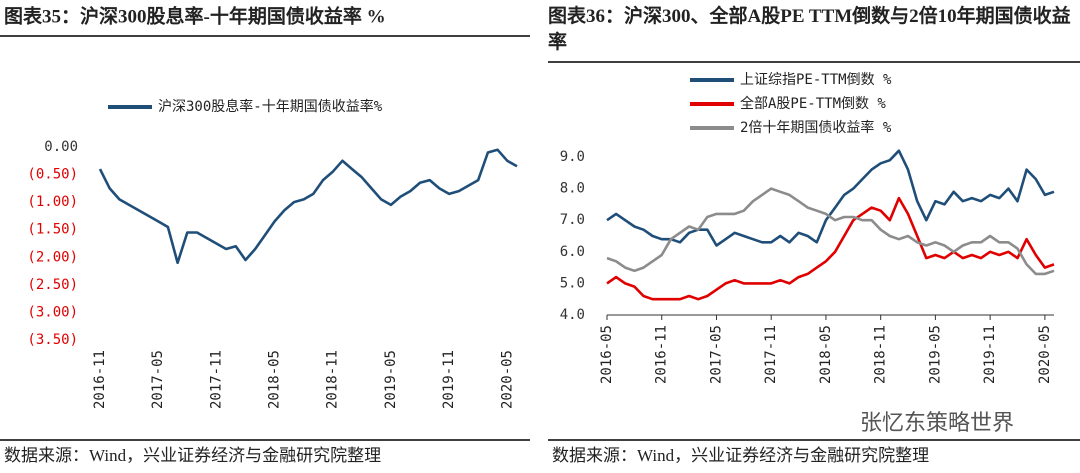  I want to click on y-tick-label: 0.00, so click(61, 147).